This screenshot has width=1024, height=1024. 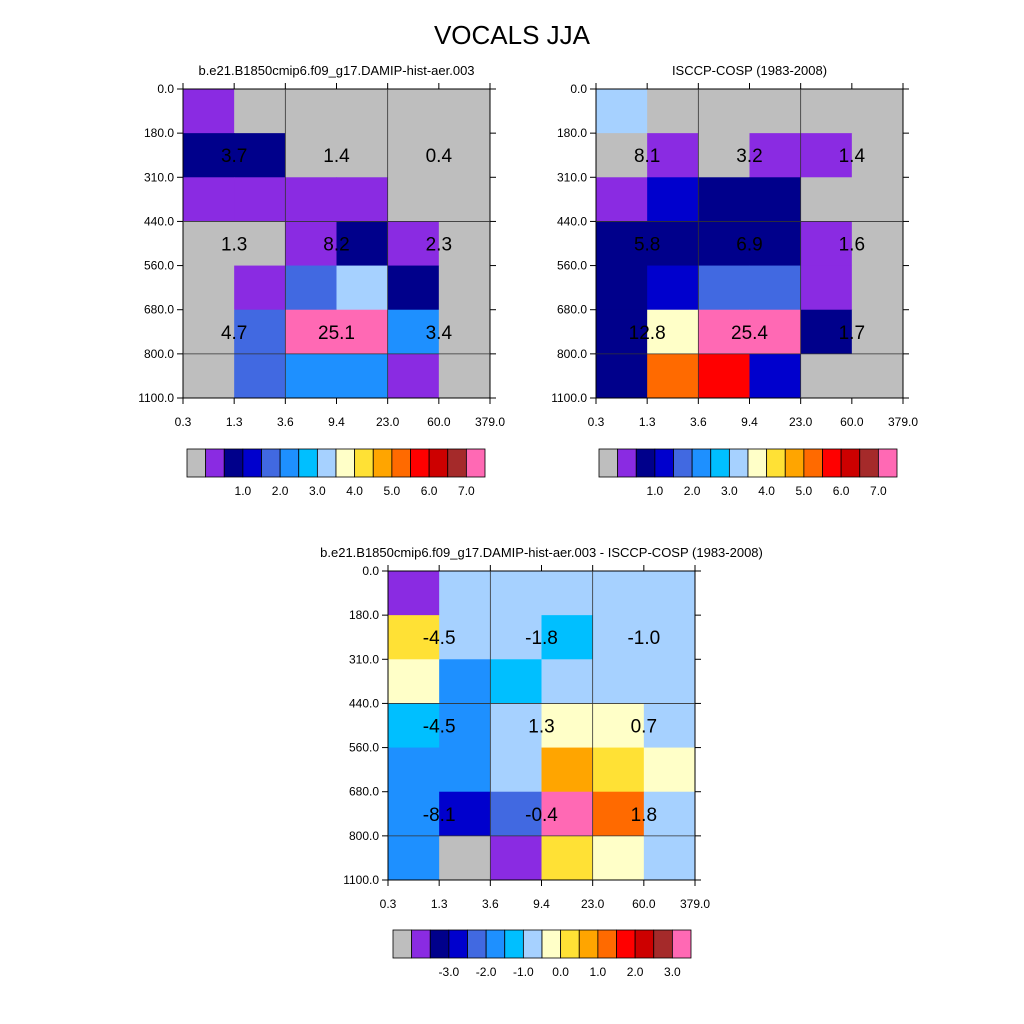 I want to click on y-tick-label: 180.0, so click(x=364, y=615).